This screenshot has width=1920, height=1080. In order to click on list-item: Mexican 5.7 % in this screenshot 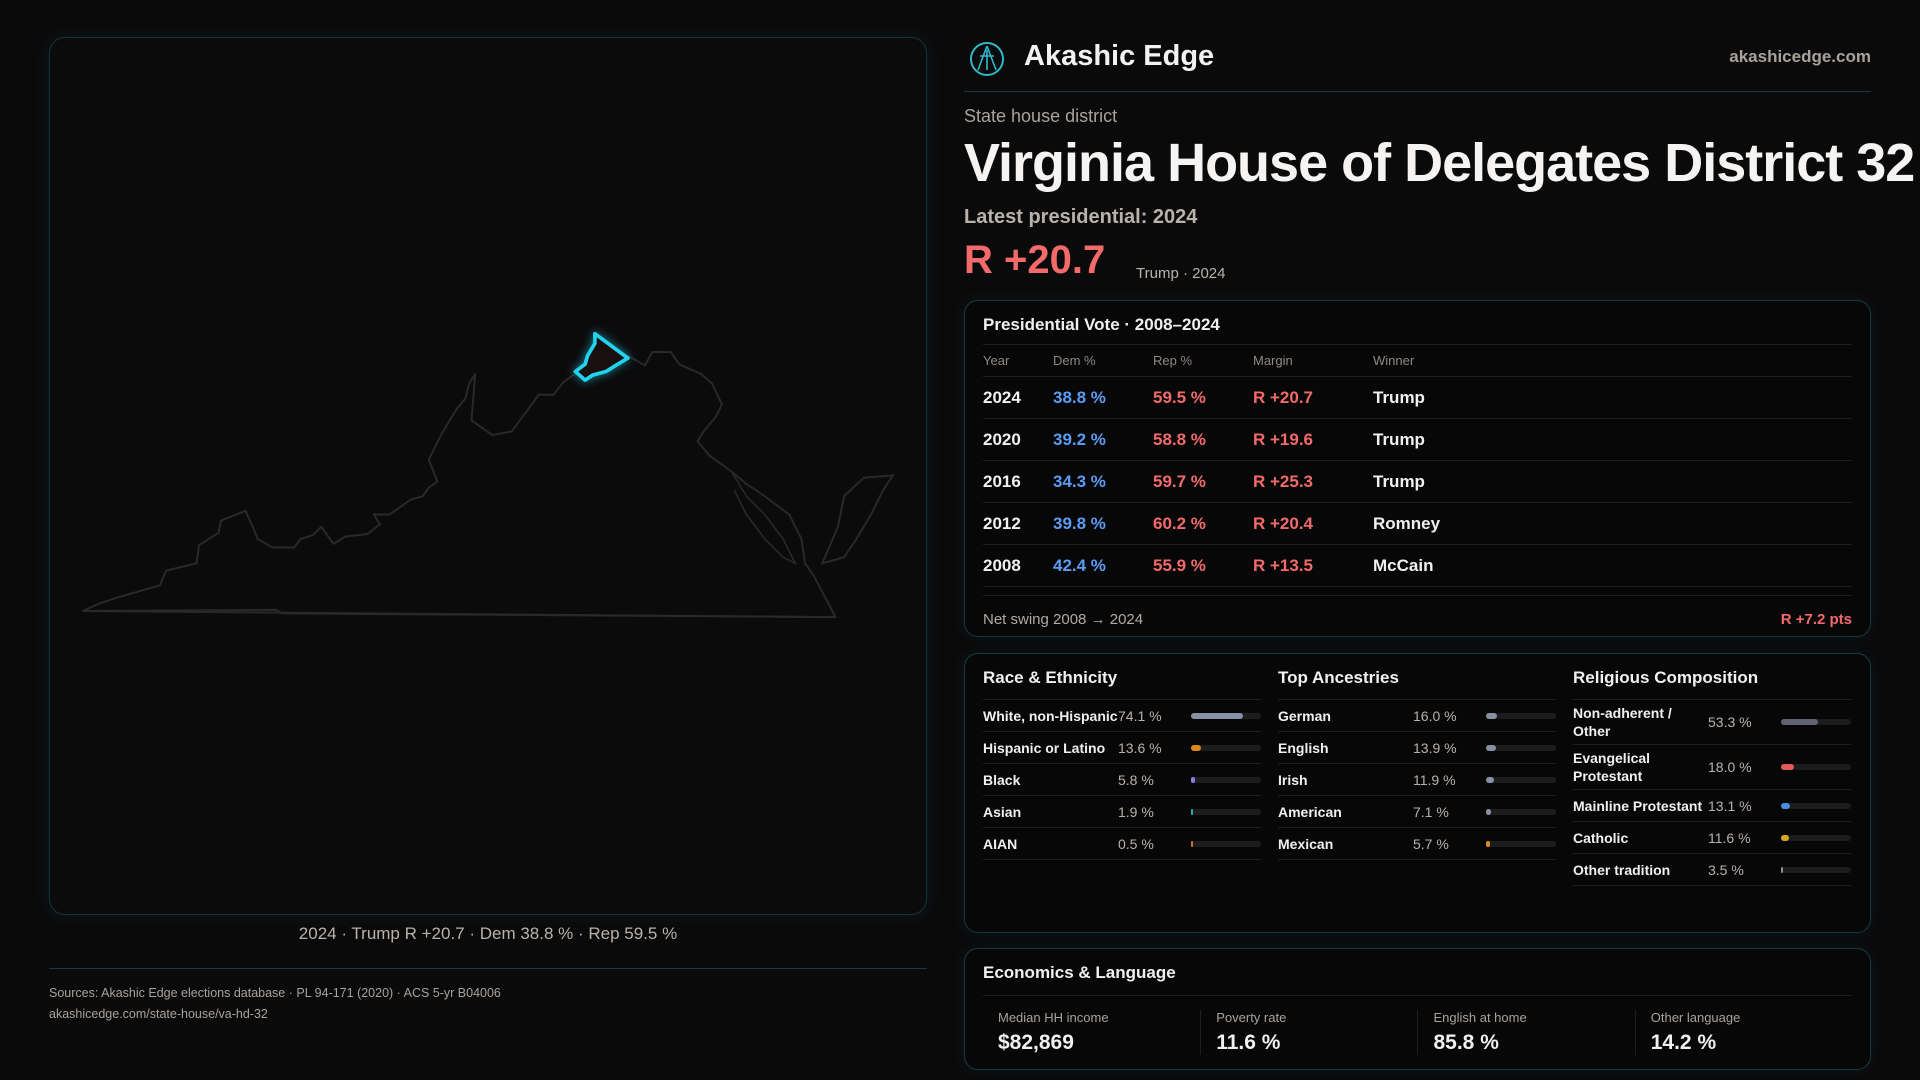, I will do `click(1417, 844)`.